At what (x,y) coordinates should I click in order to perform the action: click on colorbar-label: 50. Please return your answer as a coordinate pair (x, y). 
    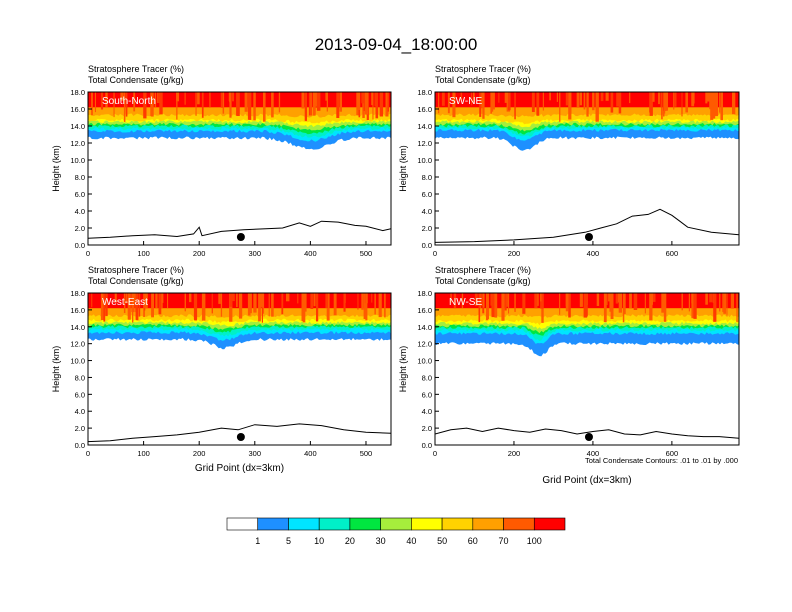
    Looking at the image, I should click on (442, 541).